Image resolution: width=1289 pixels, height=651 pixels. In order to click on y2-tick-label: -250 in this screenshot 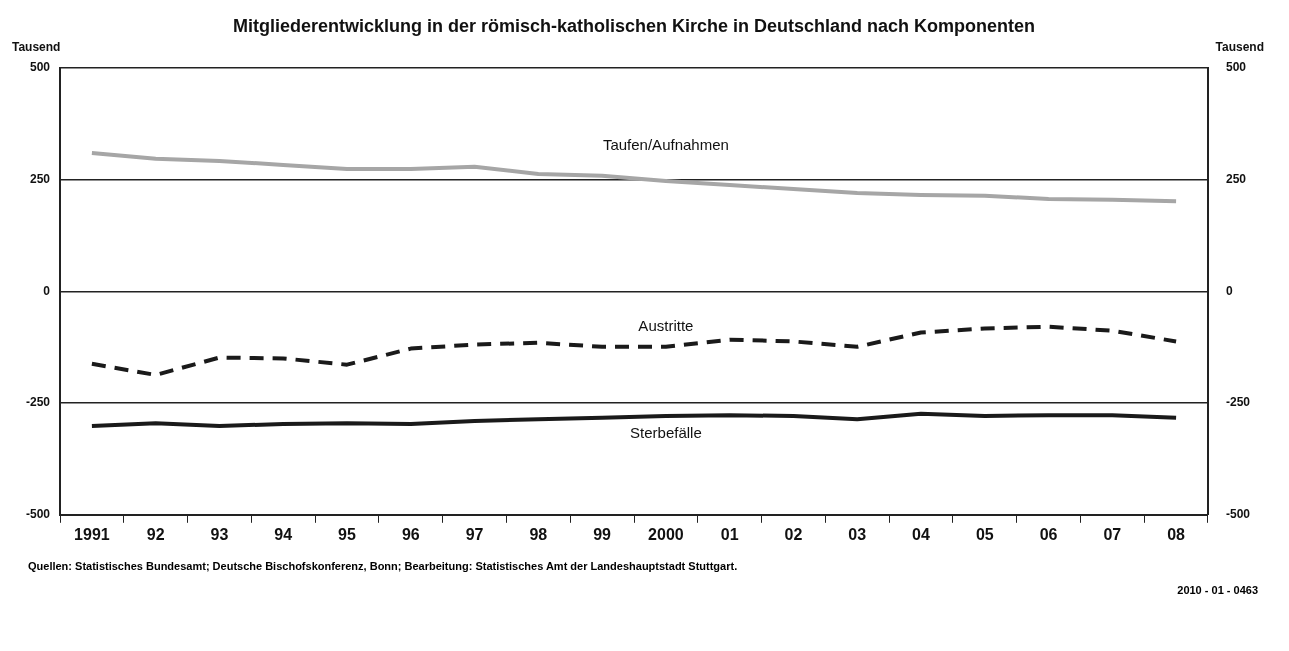, I will do `click(1238, 402)`.